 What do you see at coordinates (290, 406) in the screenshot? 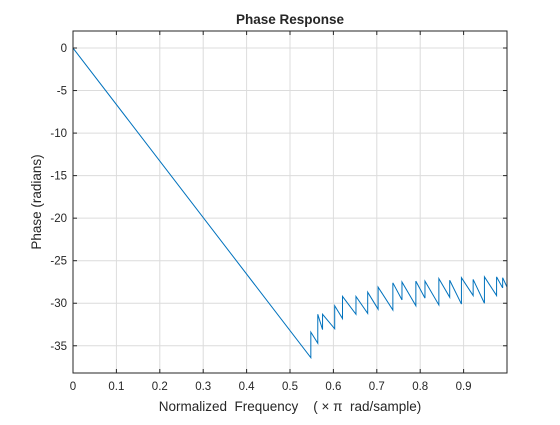
I see `x-axis-label: Normalized Frequency ( × π rad/sample)` at bounding box center [290, 406].